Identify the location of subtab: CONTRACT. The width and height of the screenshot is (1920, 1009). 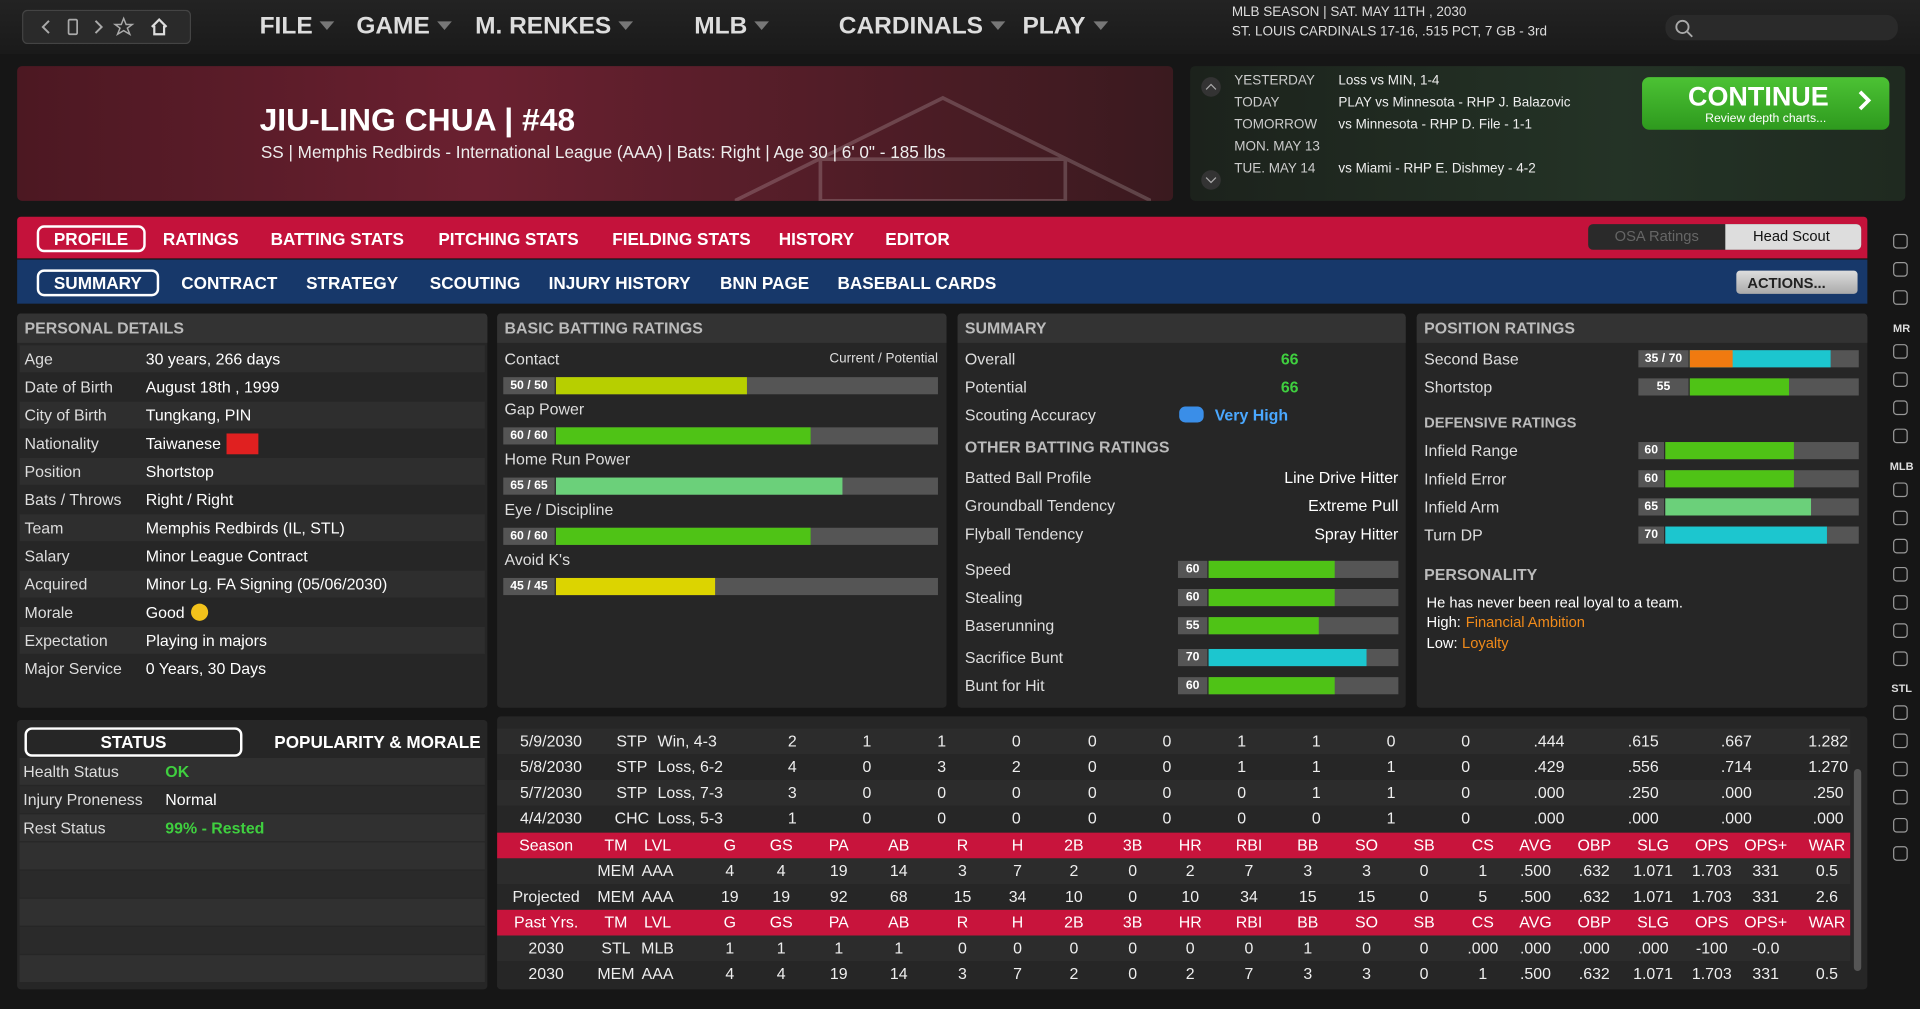
(229, 283).